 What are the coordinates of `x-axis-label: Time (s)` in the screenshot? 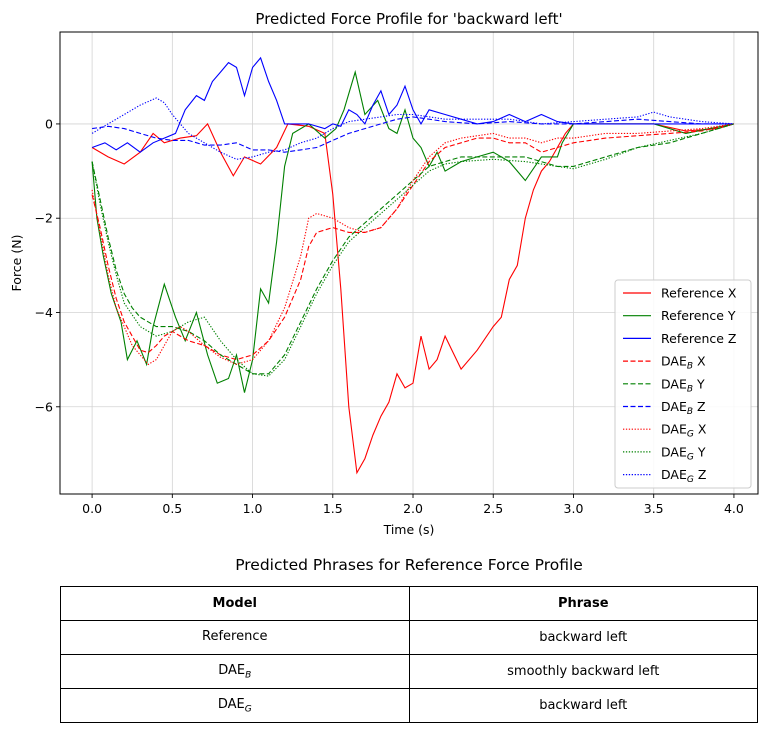 It's located at (409, 529).